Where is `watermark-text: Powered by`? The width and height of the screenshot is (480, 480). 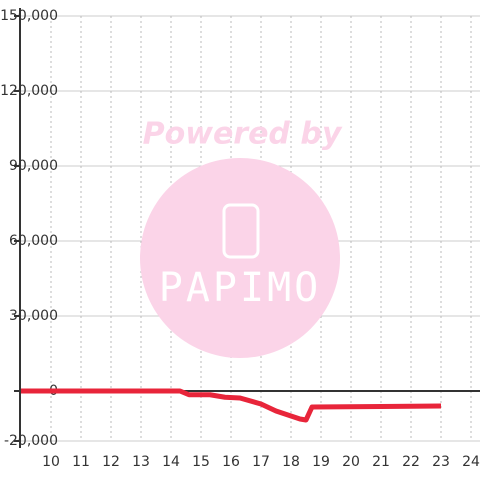
watermark-text: Powered by is located at coordinates (243, 134).